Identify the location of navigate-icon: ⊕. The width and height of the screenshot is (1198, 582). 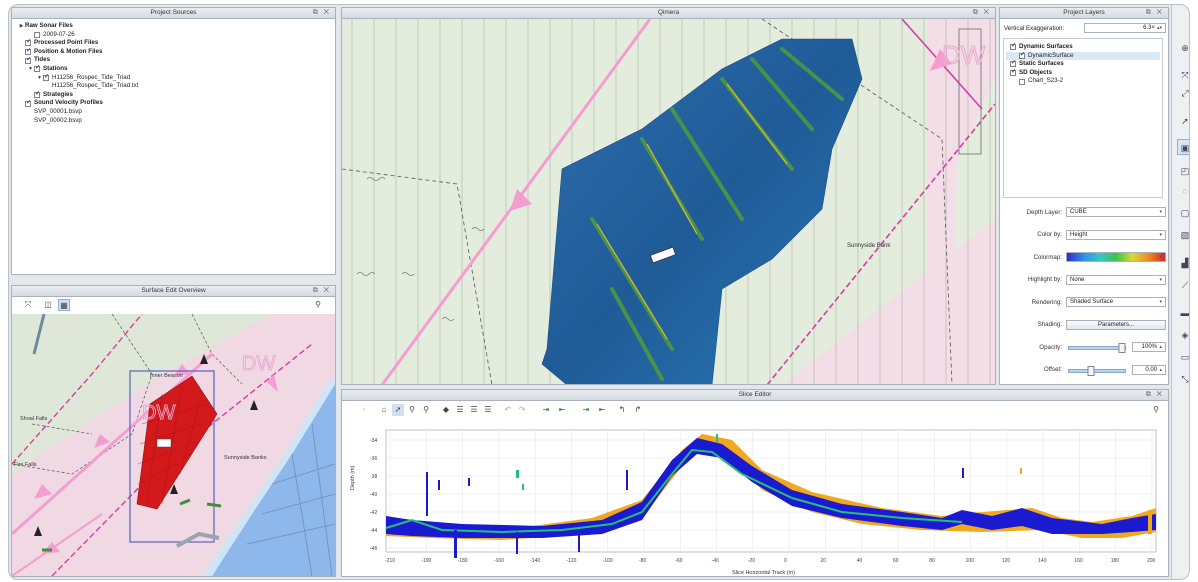
(1185, 48).